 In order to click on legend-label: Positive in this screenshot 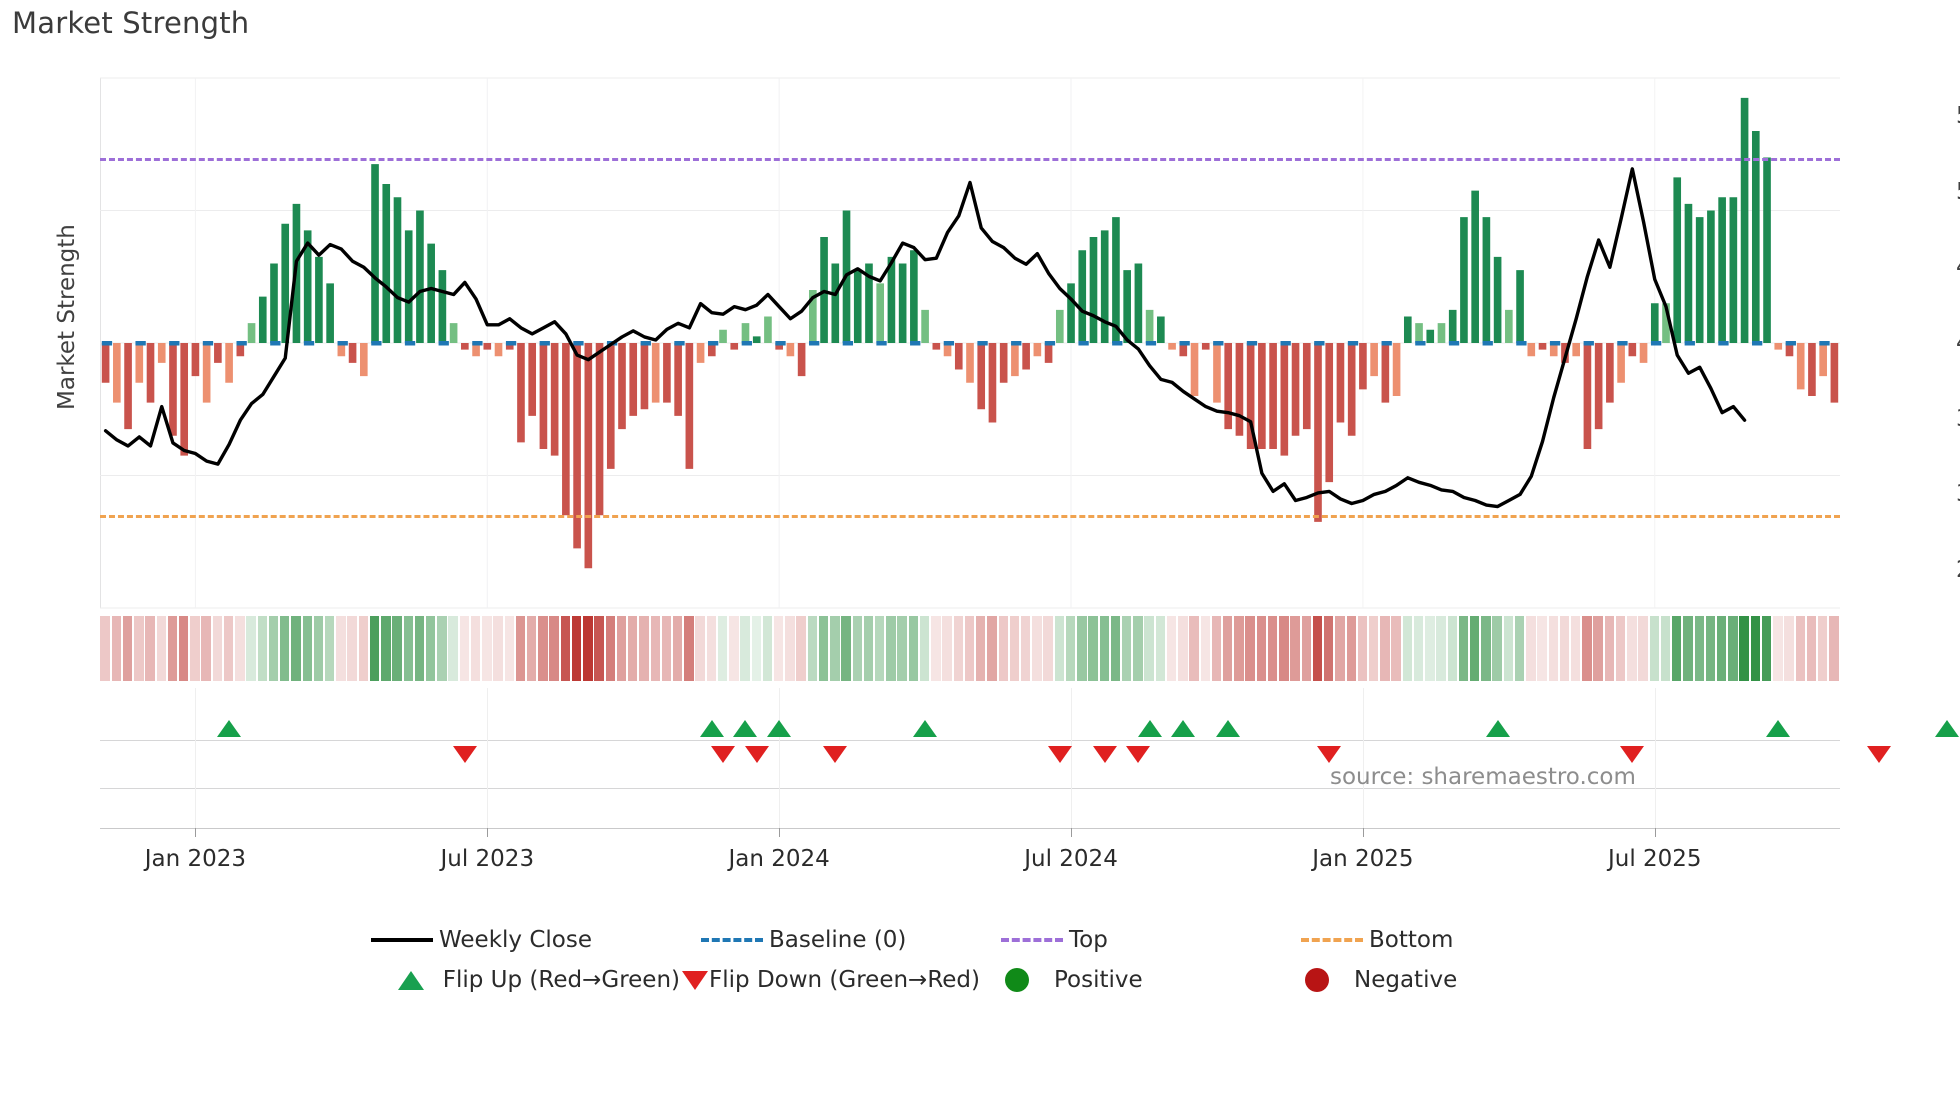, I will do `click(1098, 980)`.